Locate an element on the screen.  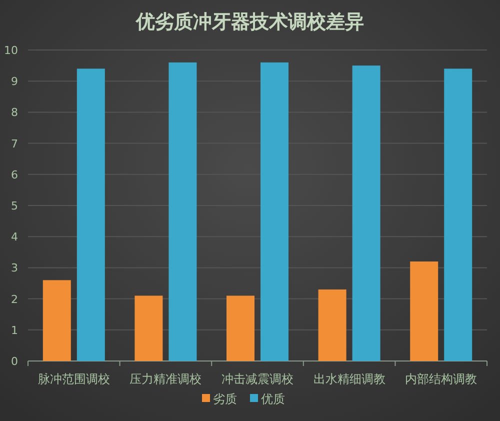
x-tick-label: 脉冲范围调校 is located at coordinates (74, 379).